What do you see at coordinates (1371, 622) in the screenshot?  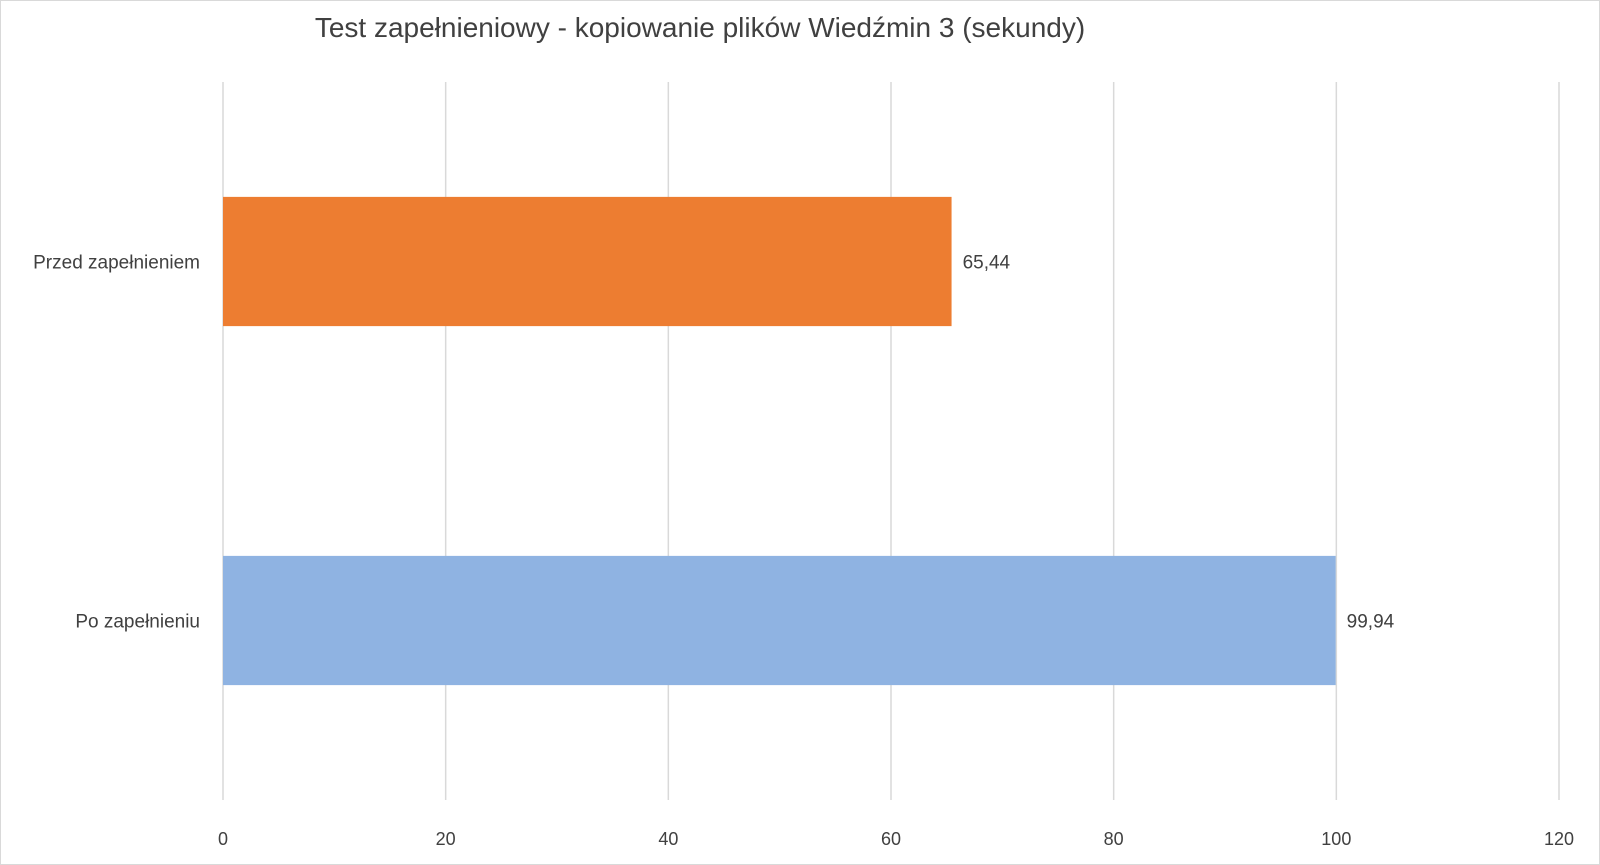 I see `data-label: 99,94` at bounding box center [1371, 622].